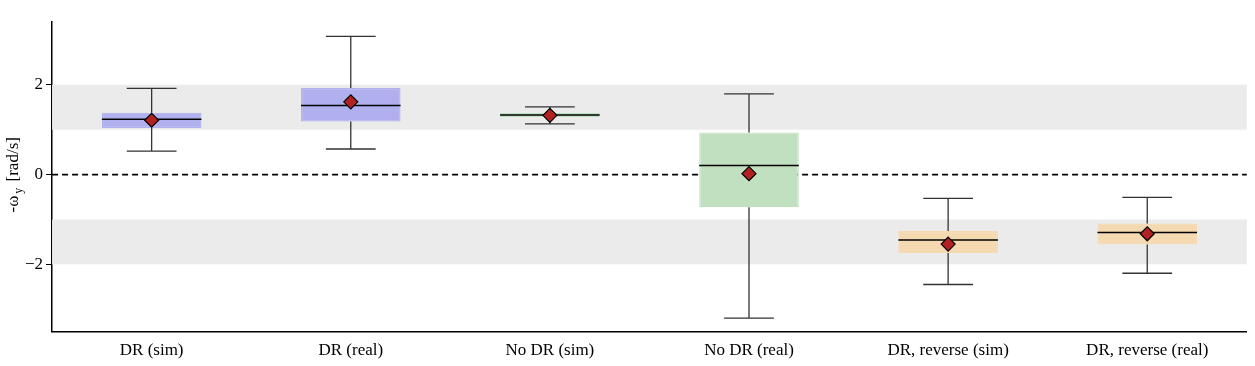  I want to click on x-tick-label: DR (sim), so click(151, 350).